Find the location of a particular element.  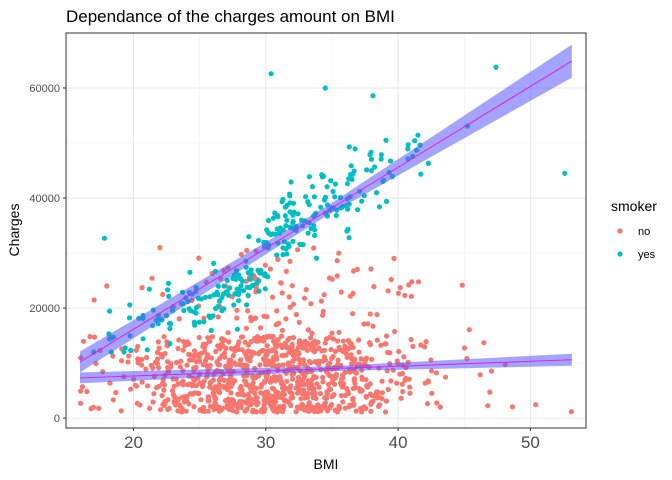

legend-label-no: no is located at coordinates (644, 232).